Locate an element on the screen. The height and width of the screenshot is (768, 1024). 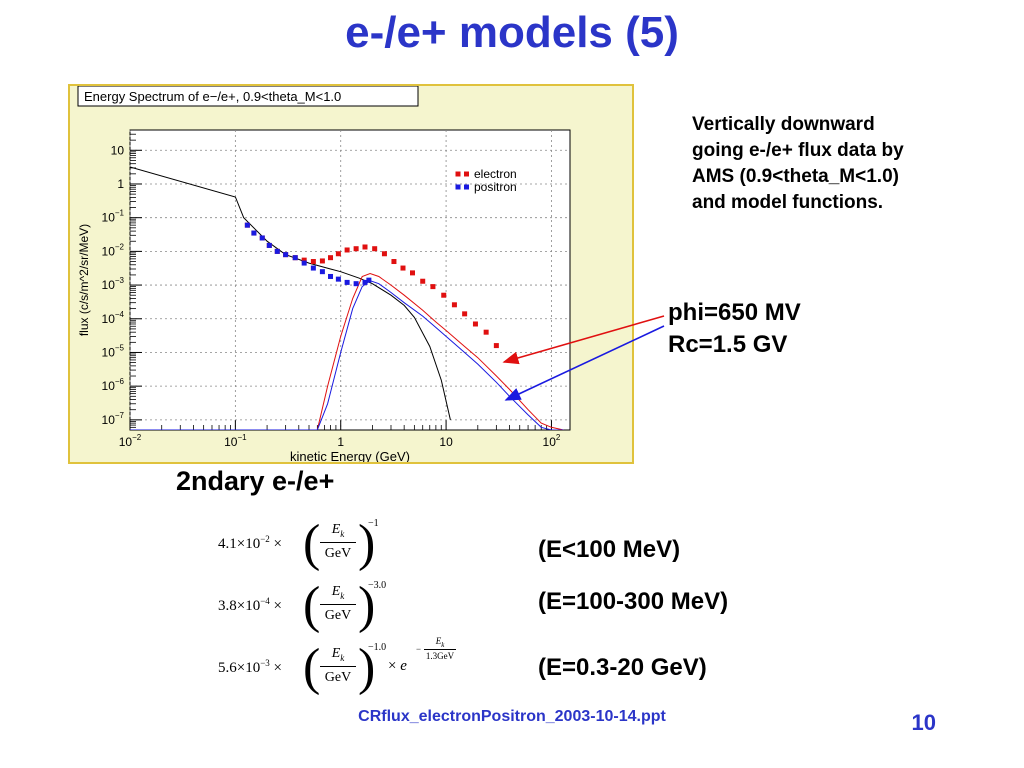
legend-label-electron: electron is located at coordinates (495, 174).